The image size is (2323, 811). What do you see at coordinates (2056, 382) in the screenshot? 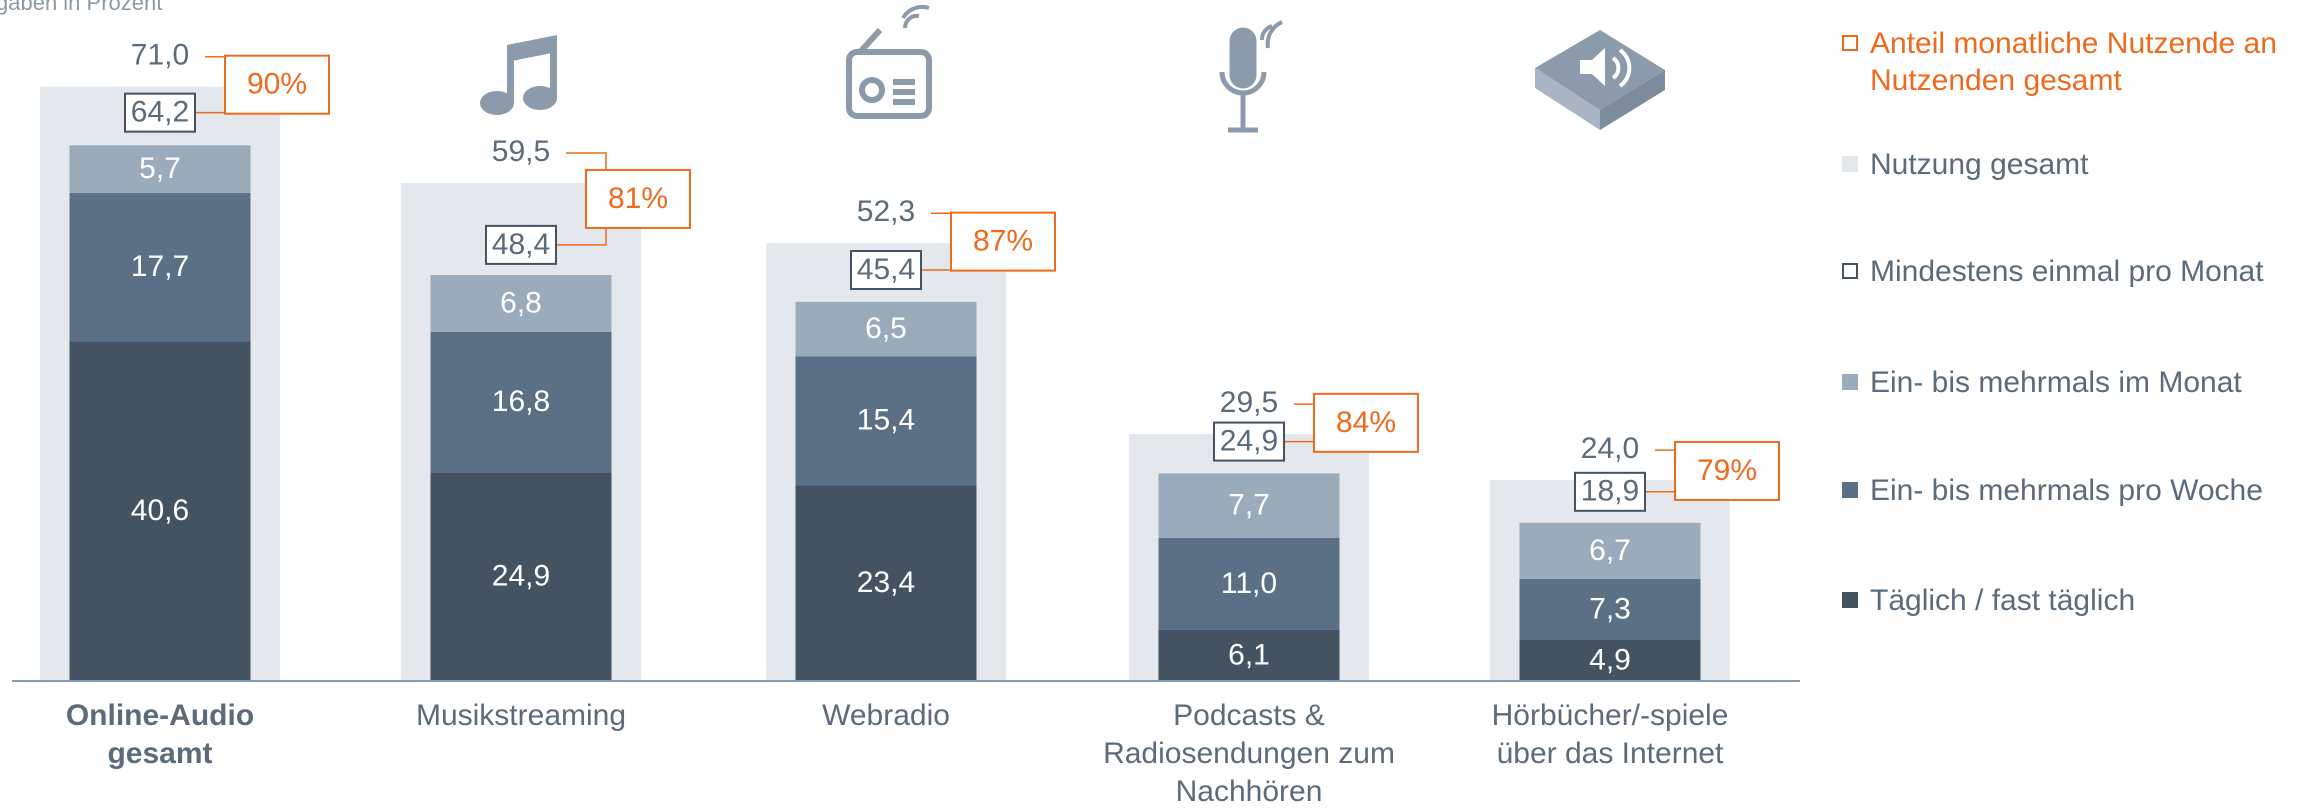
I see `legend-label: Ein- bis mehrmals im Monat` at bounding box center [2056, 382].